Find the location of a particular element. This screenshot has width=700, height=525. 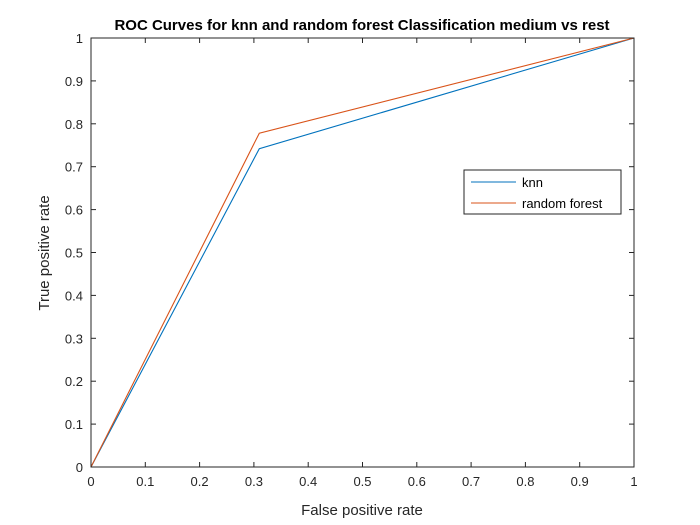

y-tick-label: 0.2 is located at coordinates (74, 381).